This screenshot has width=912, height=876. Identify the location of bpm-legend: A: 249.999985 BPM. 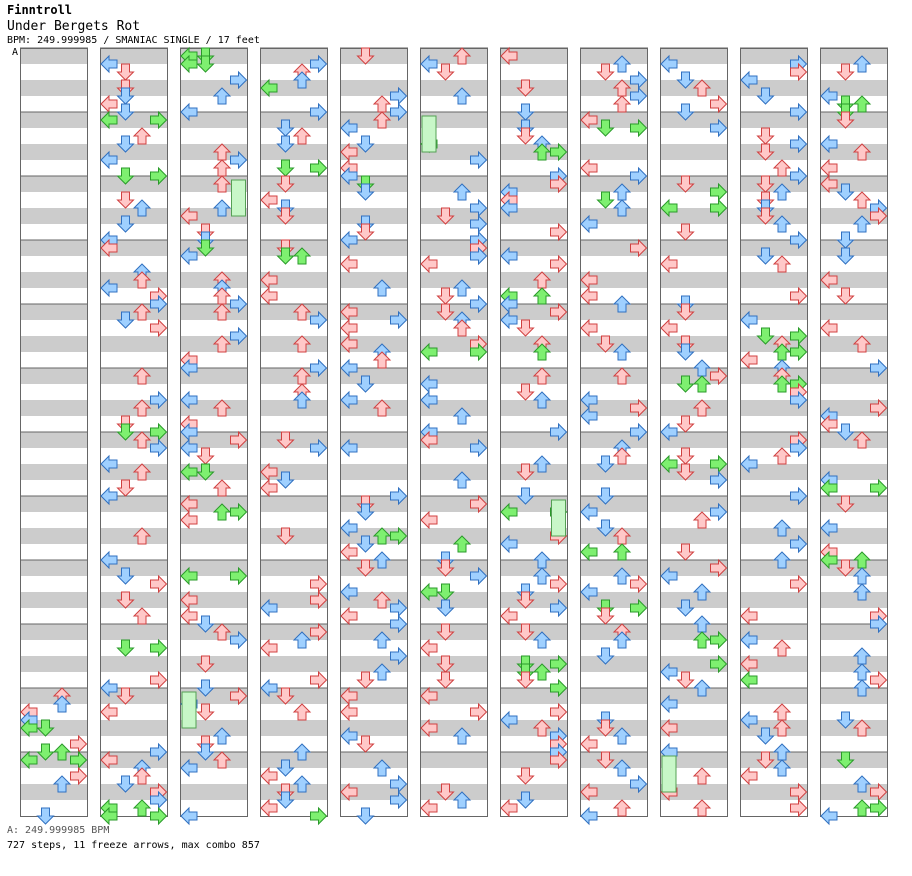
(58, 830).